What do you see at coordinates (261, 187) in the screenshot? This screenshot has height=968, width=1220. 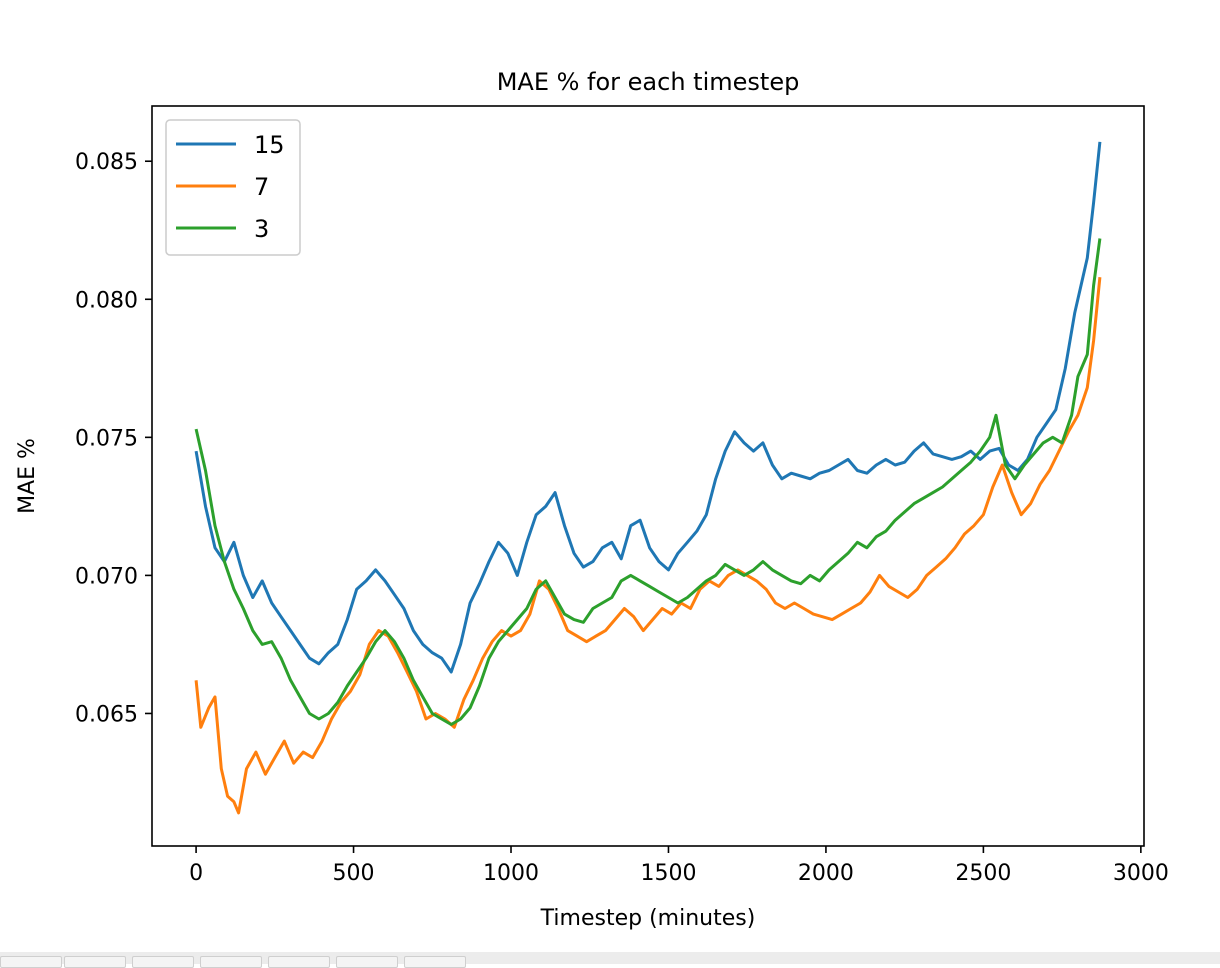 I see `legend-label-7: 7` at bounding box center [261, 187].